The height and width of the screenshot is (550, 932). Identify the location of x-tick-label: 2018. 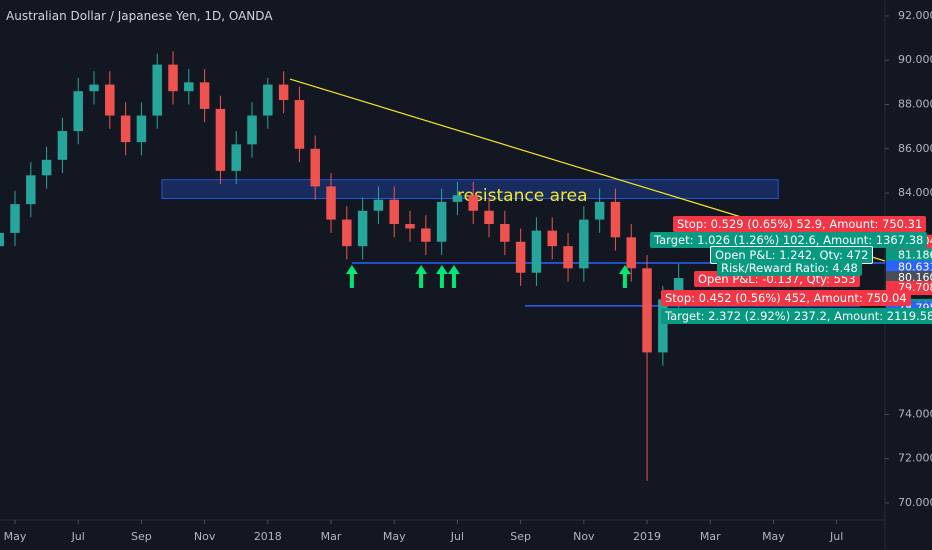
(268, 536).